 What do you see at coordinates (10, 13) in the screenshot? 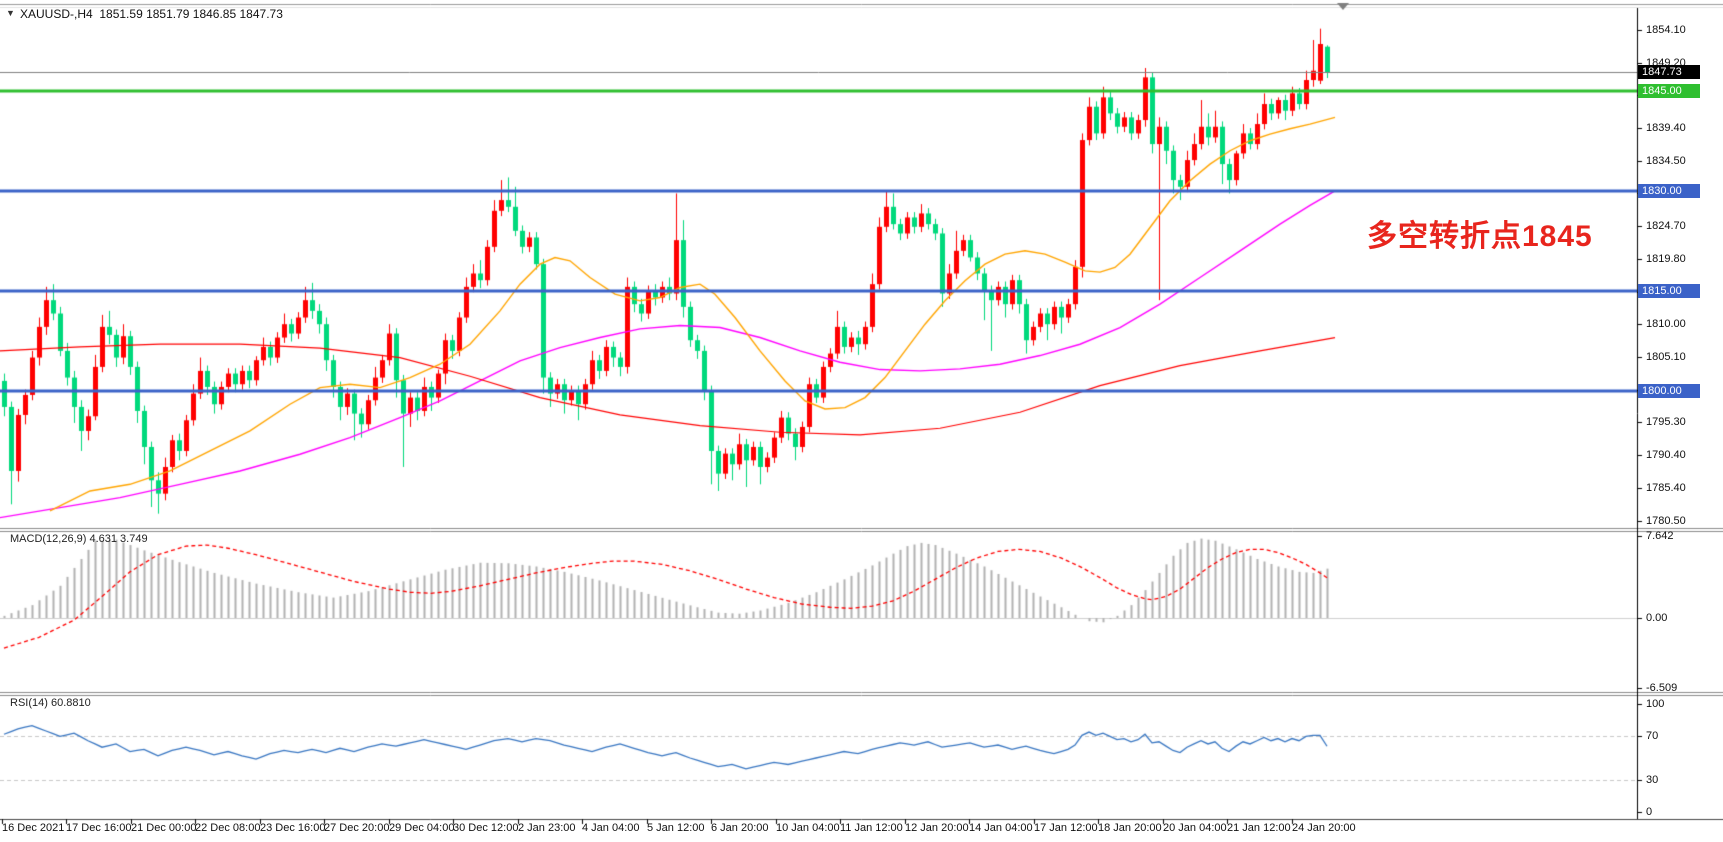
I see `symbol-dropdown-icon: ▼` at bounding box center [10, 13].